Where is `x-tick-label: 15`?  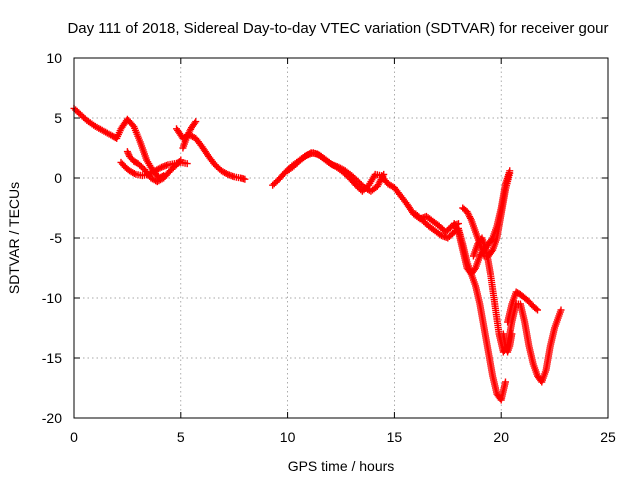 x-tick-label: 15 is located at coordinates (395, 437).